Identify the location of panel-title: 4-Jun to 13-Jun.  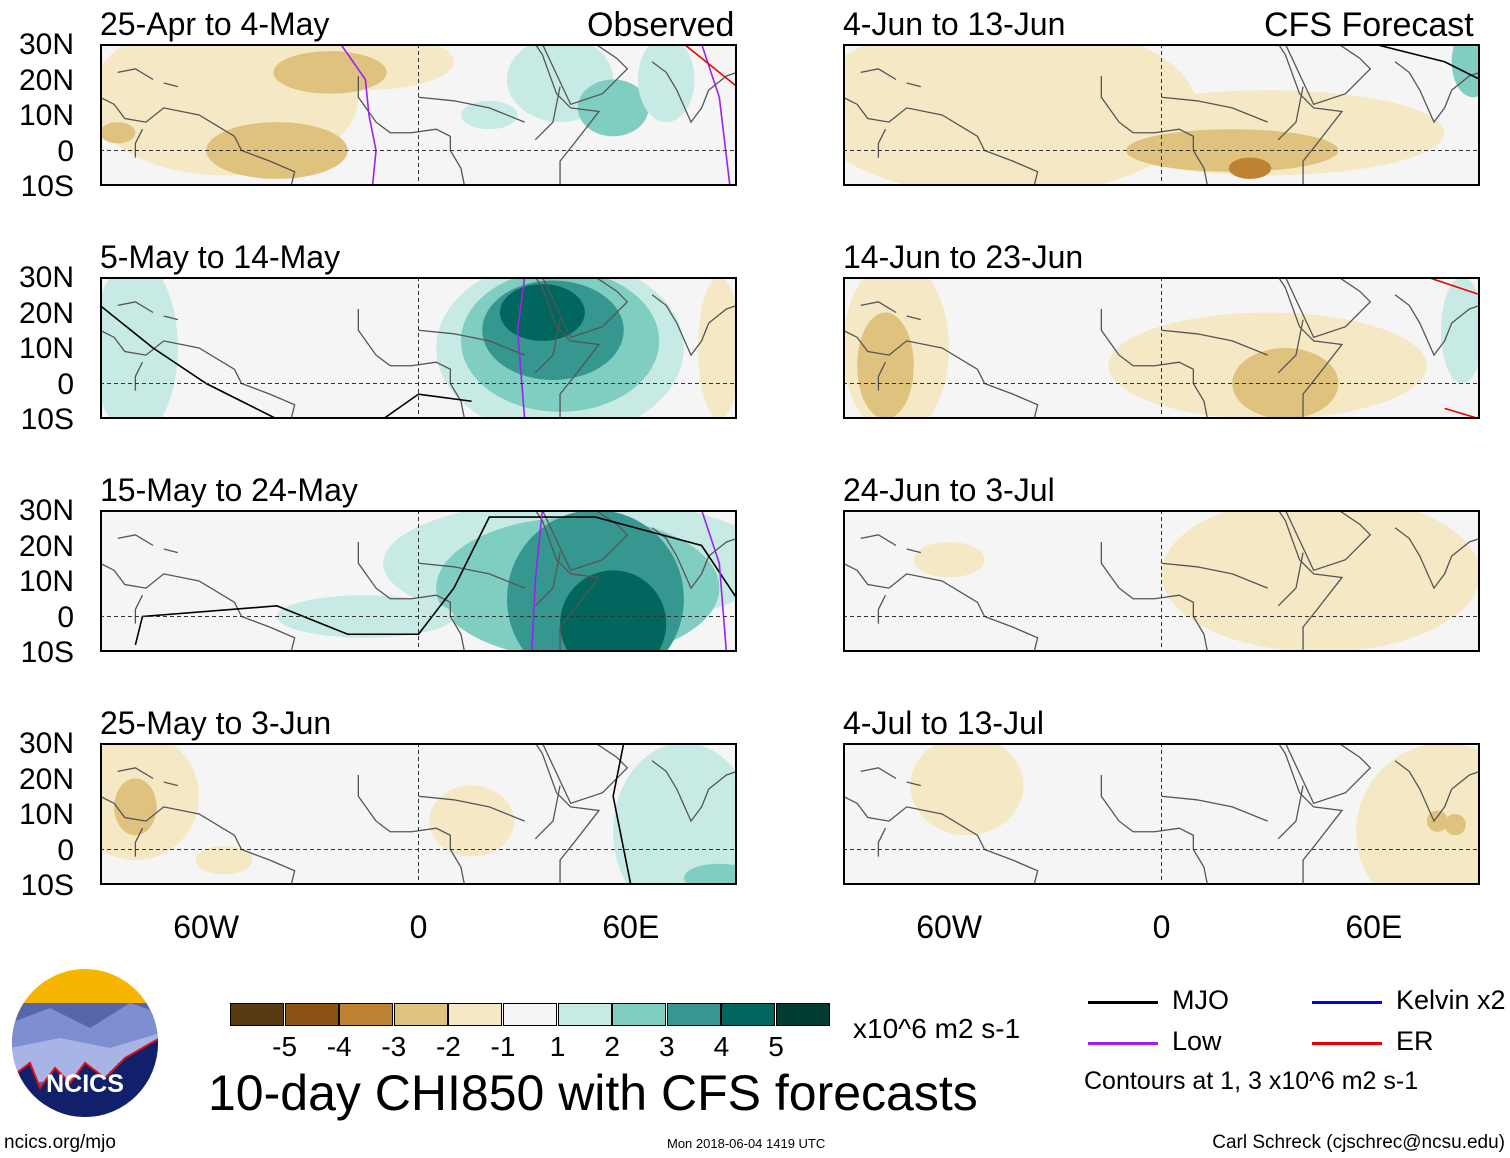
(954, 24).